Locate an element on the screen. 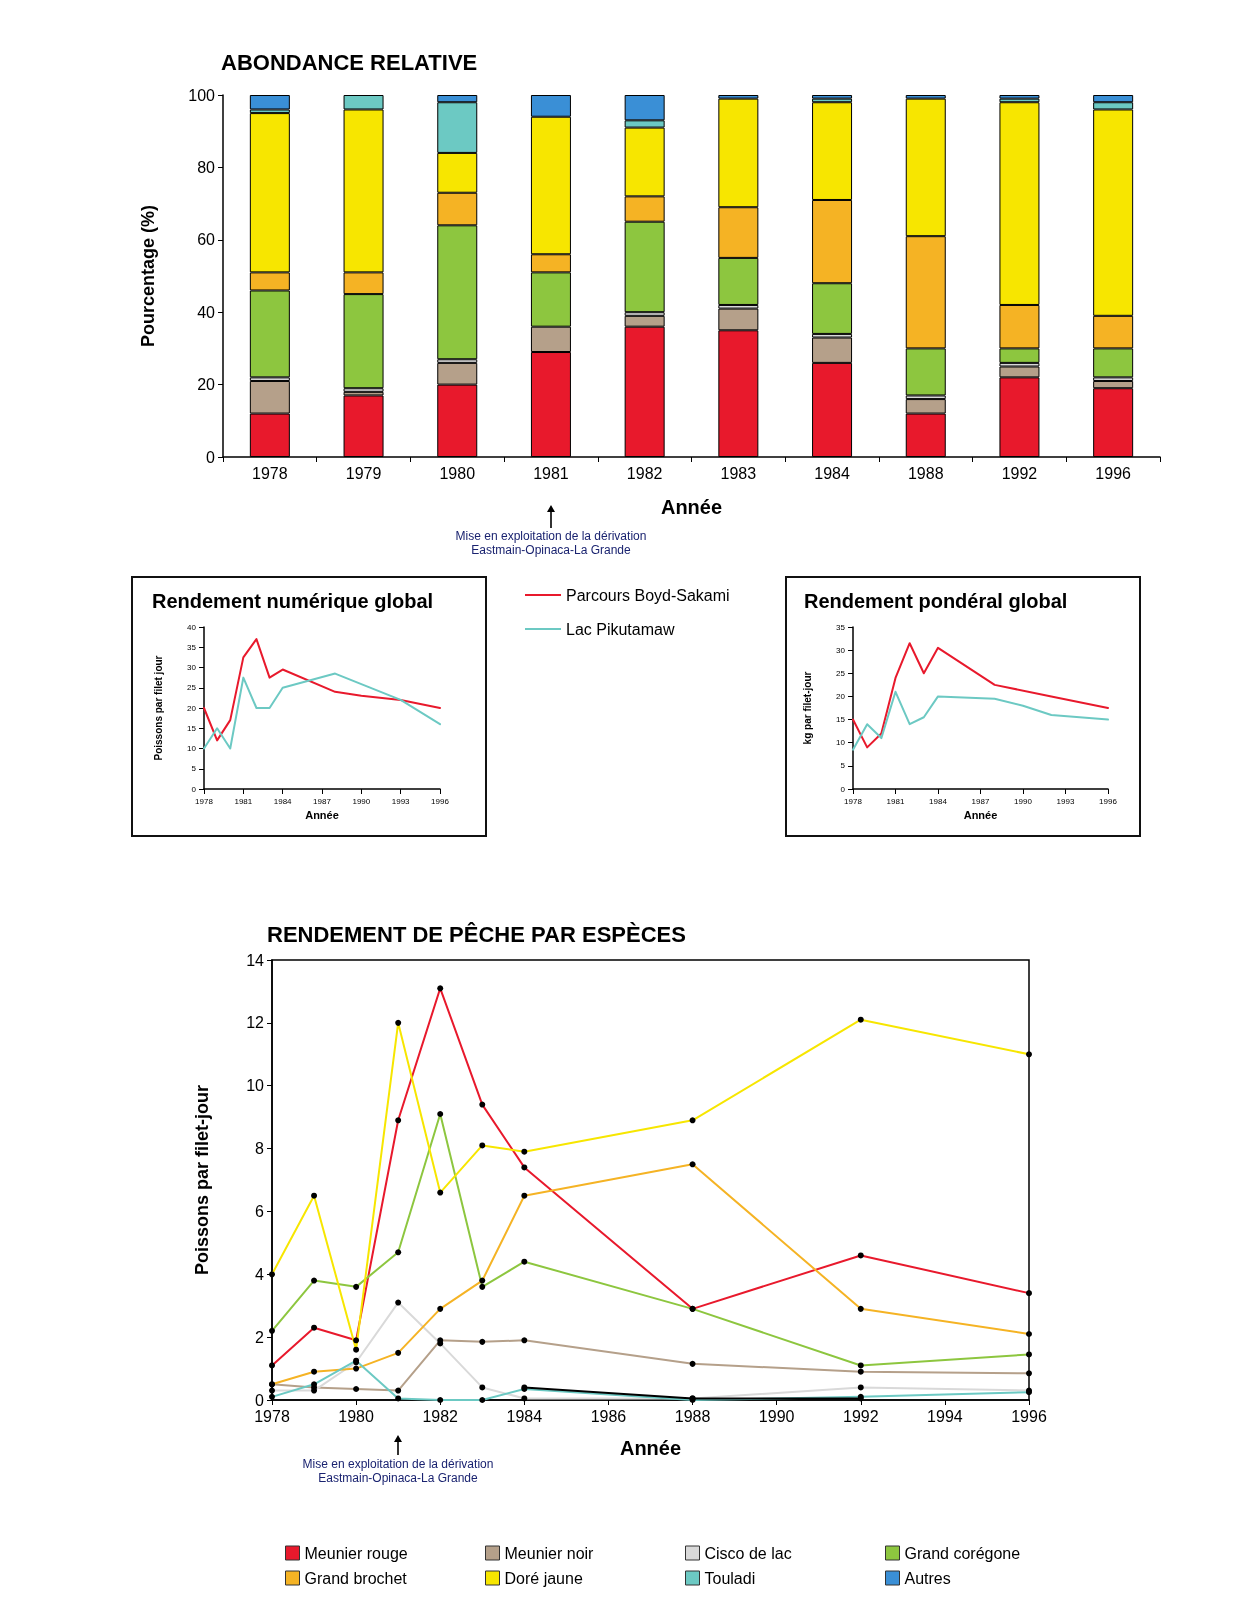  y-tick-label: 80 is located at coordinates (206, 167).